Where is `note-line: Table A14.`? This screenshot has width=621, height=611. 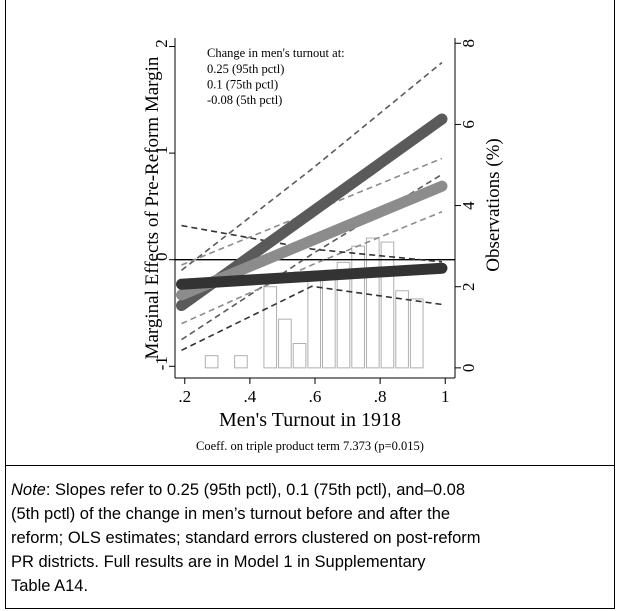 note-line: Table A14. is located at coordinates (312, 586).